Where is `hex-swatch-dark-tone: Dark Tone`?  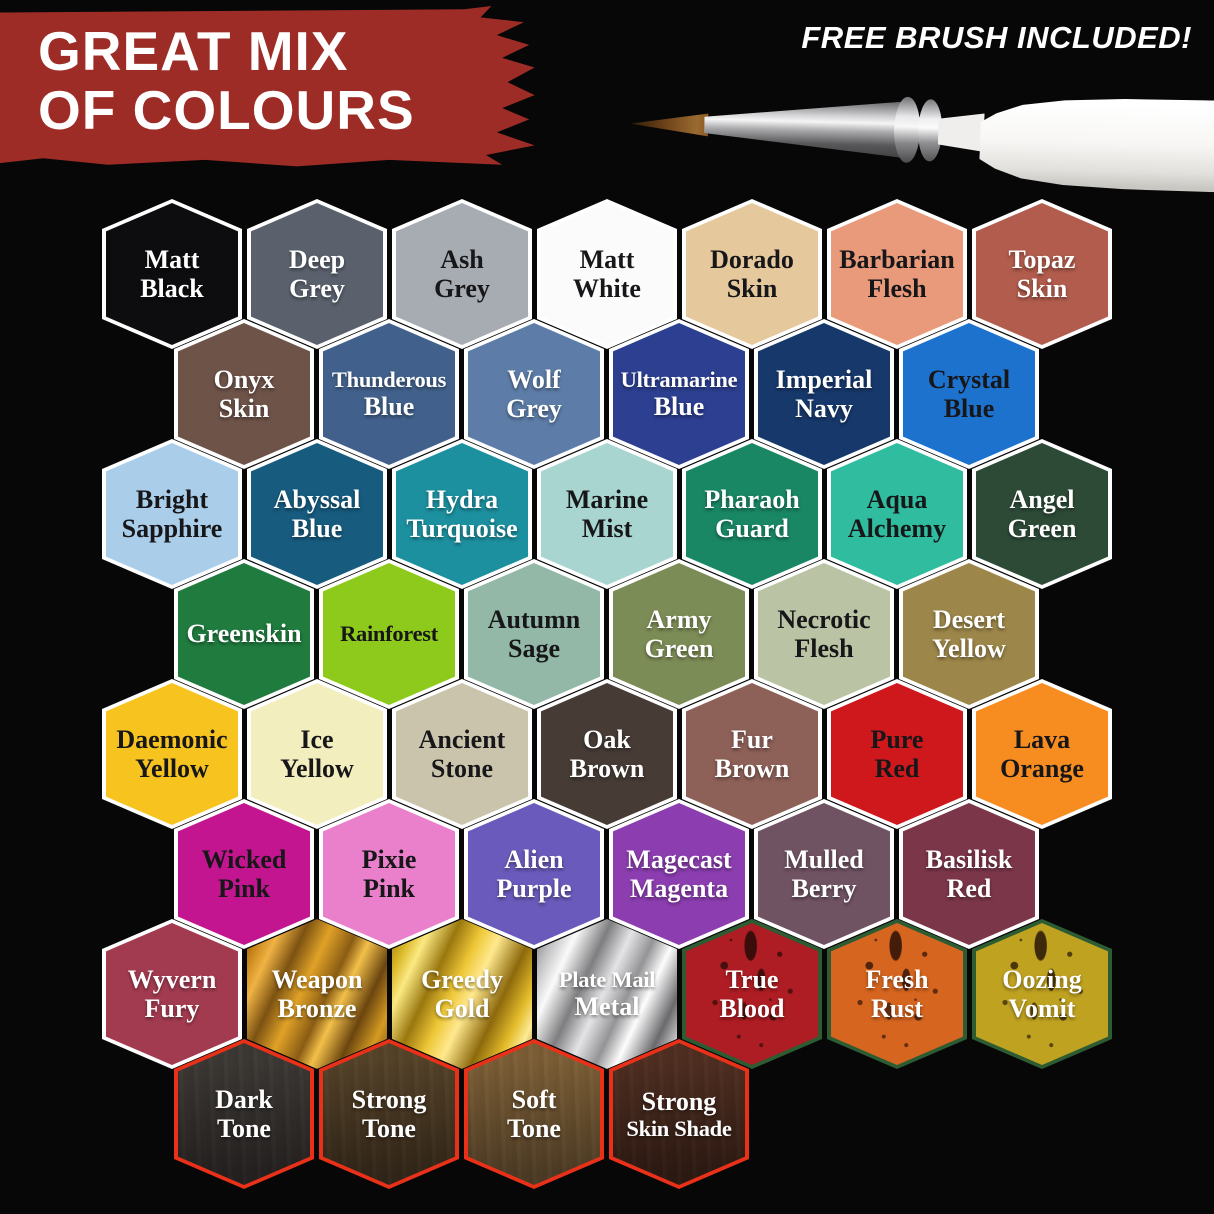
hex-swatch-dark-tone: Dark Tone is located at coordinates (244, 1114).